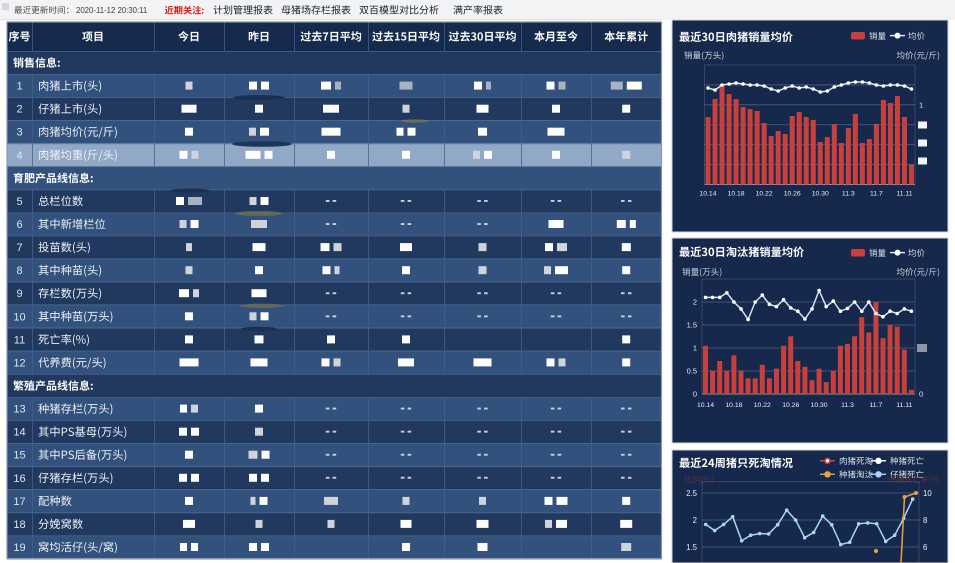 The width and height of the screenshot is (955, 563). What do you see at coordinates (19, 294) in the screenshot?
I see `svg-text: 9` at bounding box center [19, 294].